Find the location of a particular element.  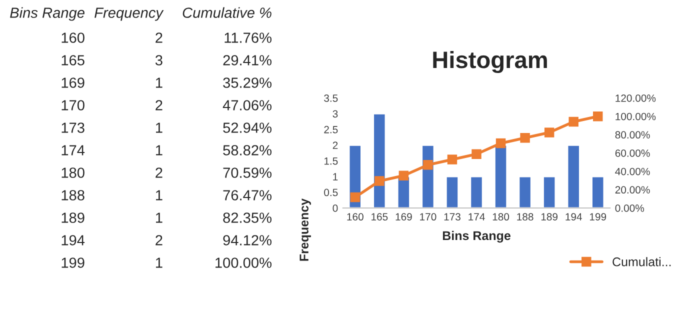

y2-tick-label: 40.00% is located at coordinates (632, 172).